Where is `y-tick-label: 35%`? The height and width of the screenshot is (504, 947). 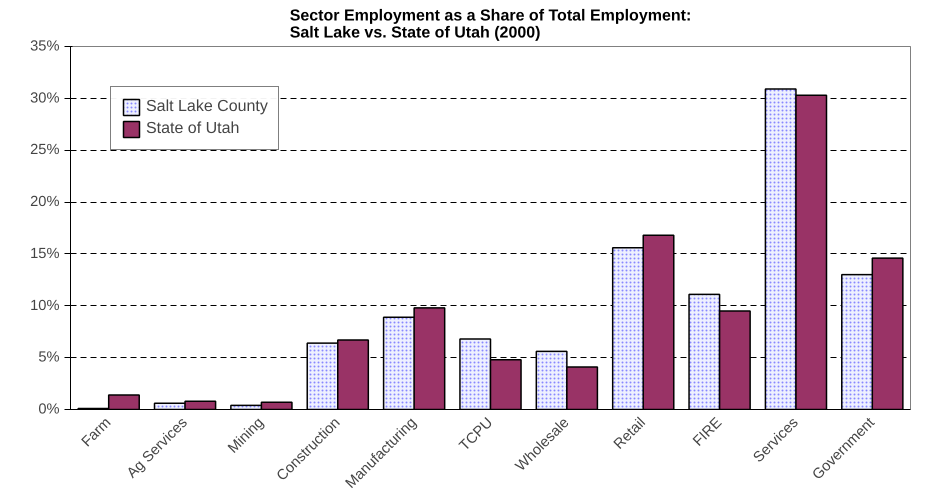 y-tick-label: 35% is located at coordinates (45, 46).